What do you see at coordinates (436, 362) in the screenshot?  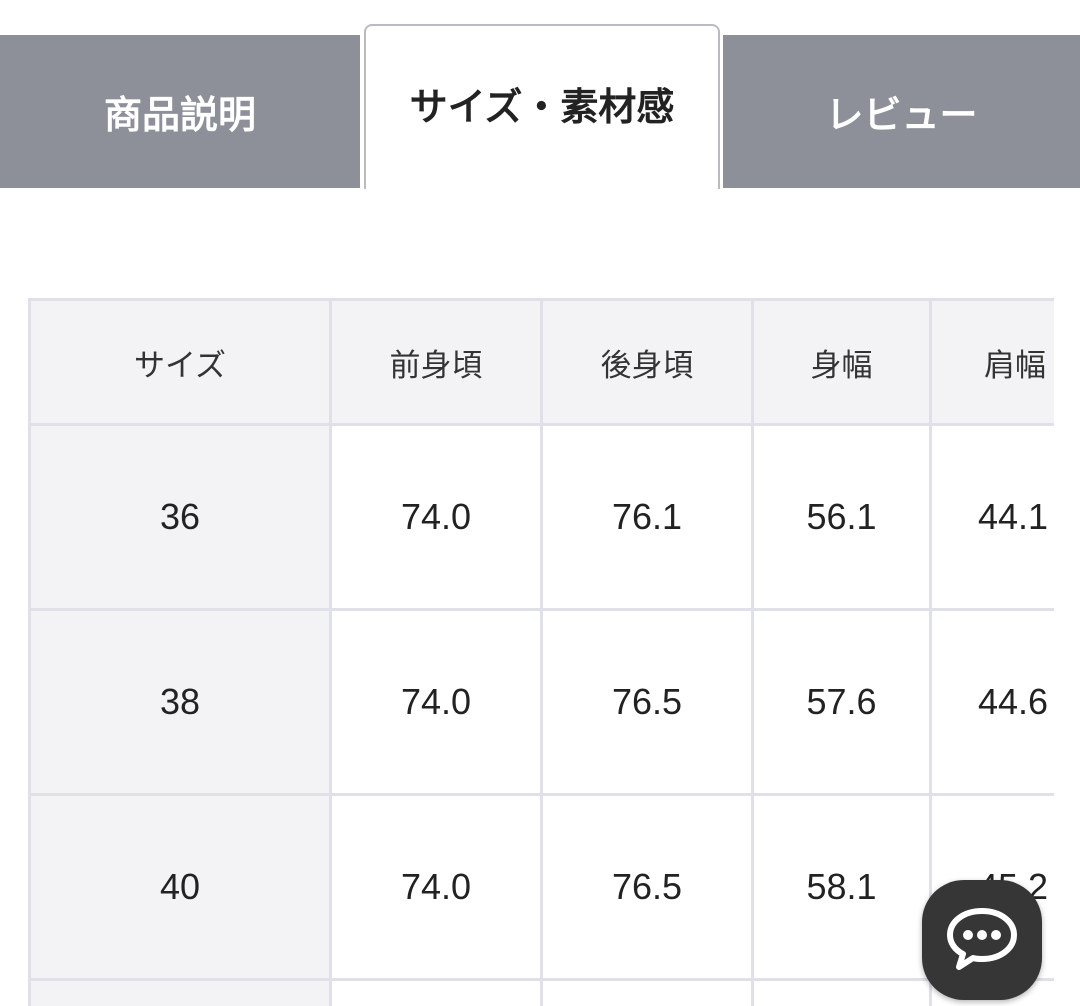 I see `header-front-length: 前身頃` at bounding box center [436, 362].